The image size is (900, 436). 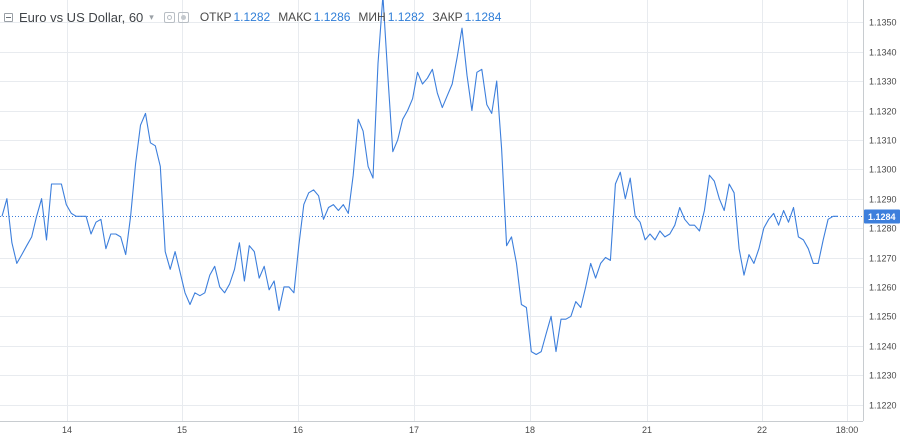 What do you see at coordinates (295, 17) in the screenshot?
I see `high-label: МАКС` at bounding box center [295, 17].